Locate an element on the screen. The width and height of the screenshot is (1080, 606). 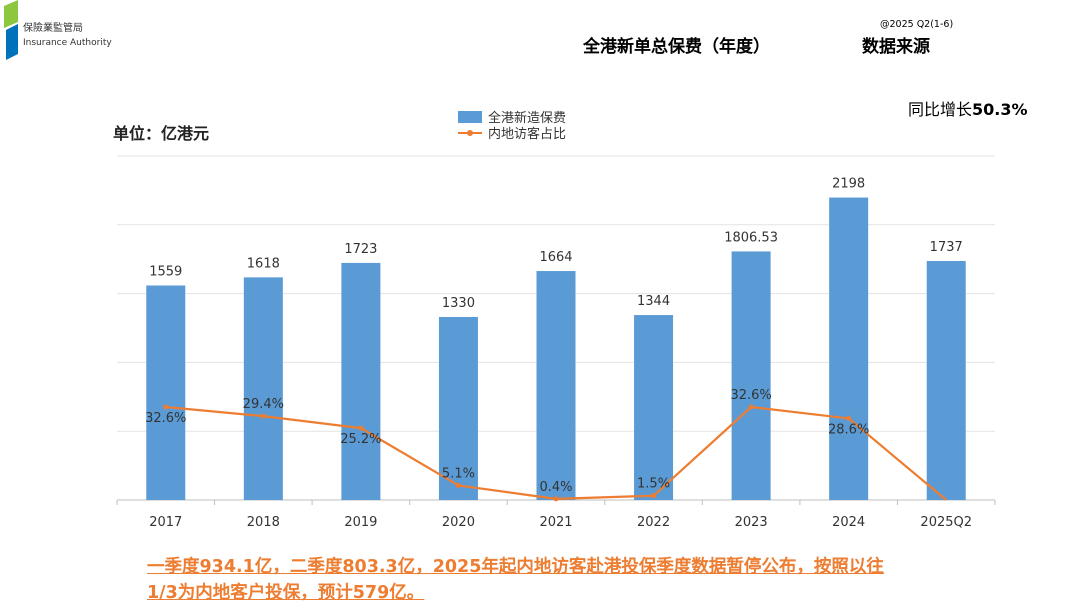
bar-2018 is located at coordinates (263, 388).